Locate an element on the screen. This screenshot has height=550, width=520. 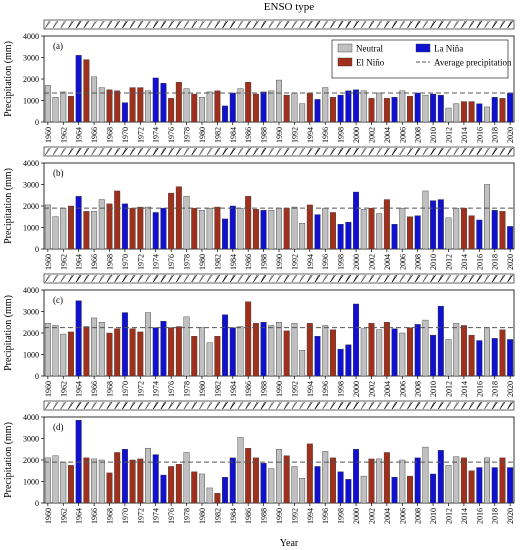
x-tick-label: 1998 is located at coordinates (341, 389).